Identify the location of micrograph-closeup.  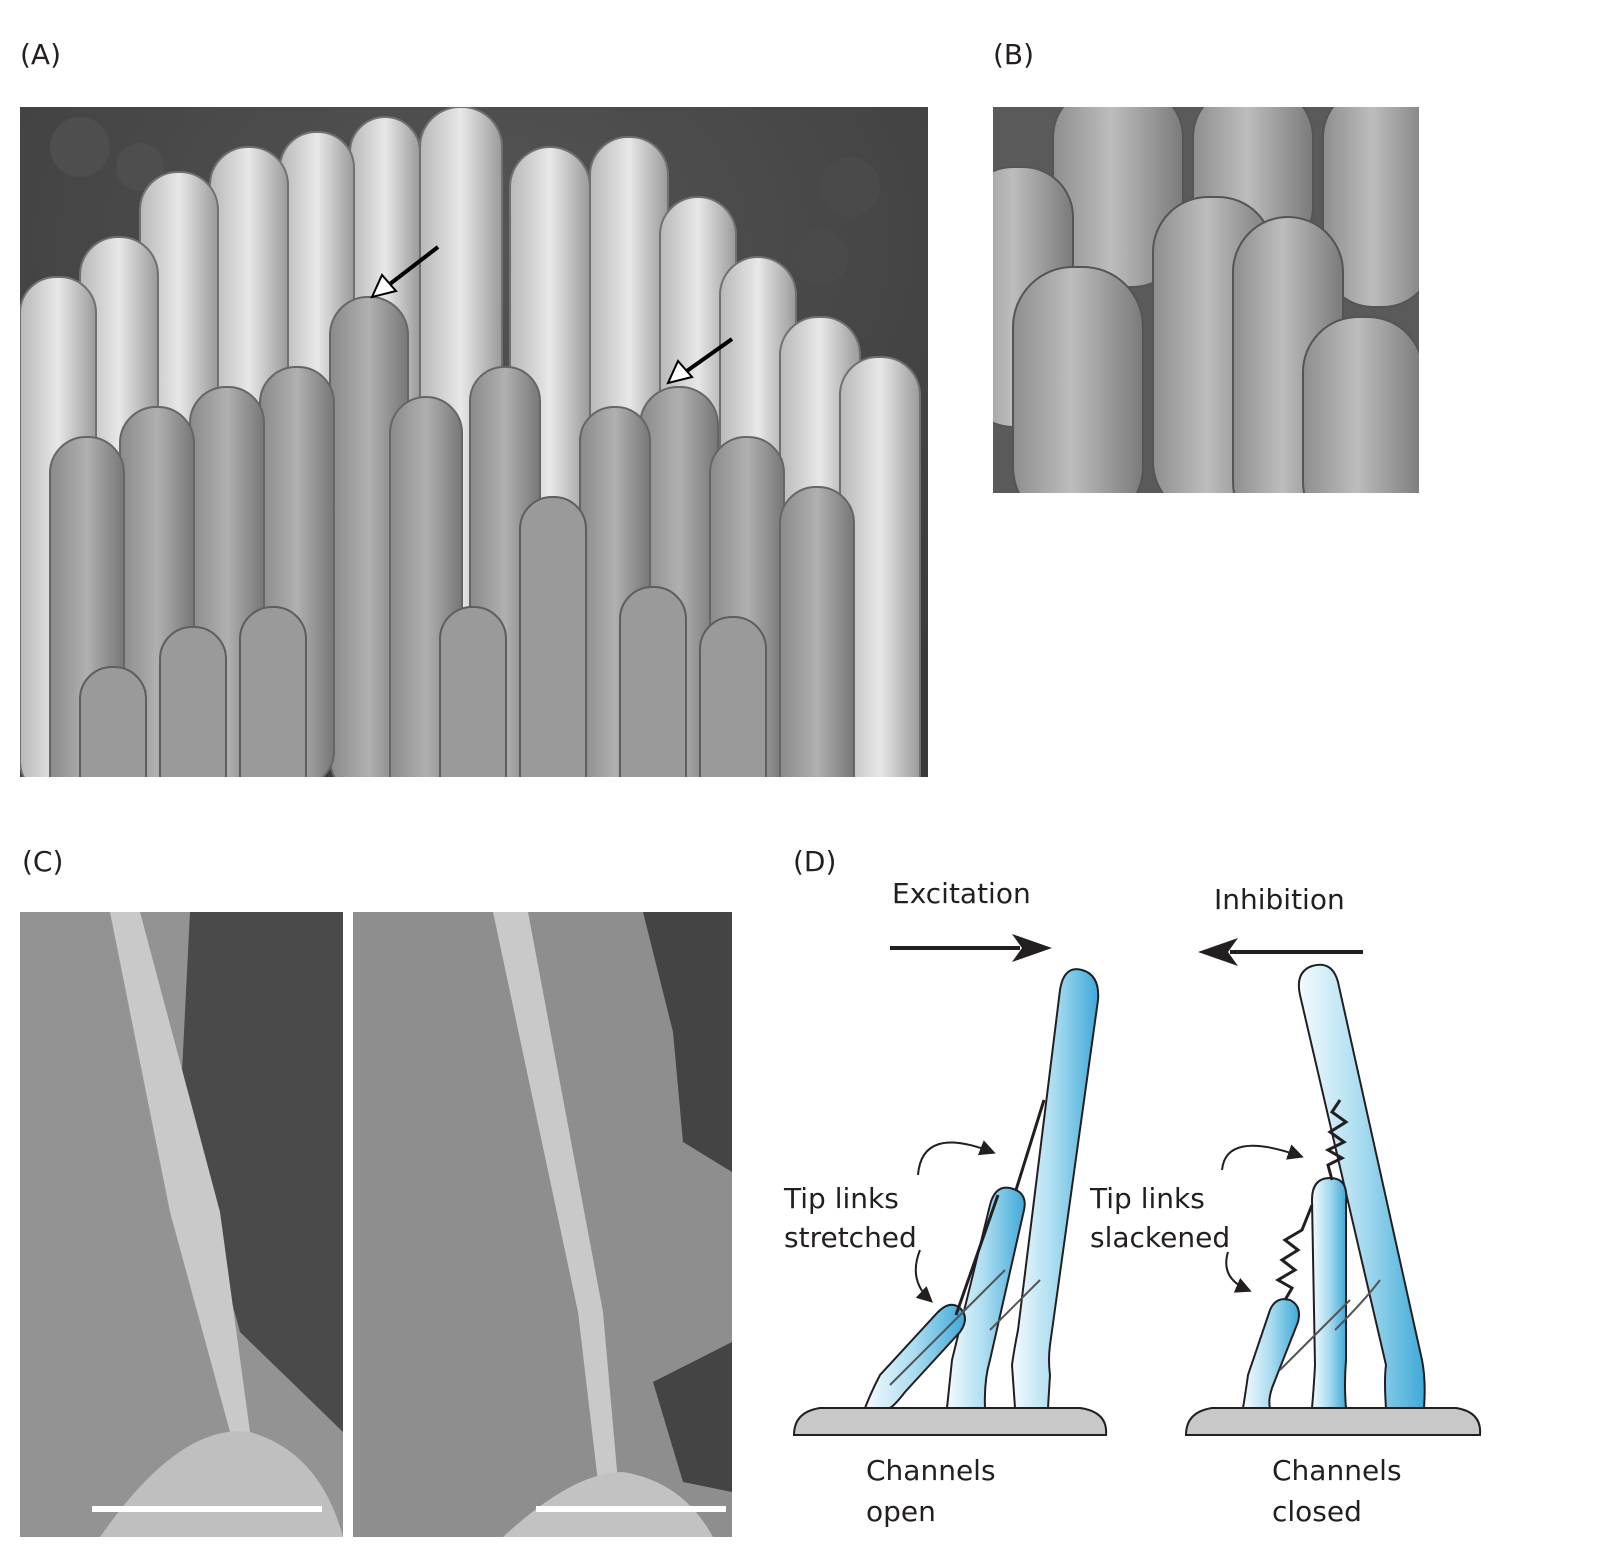
(1206, 300).